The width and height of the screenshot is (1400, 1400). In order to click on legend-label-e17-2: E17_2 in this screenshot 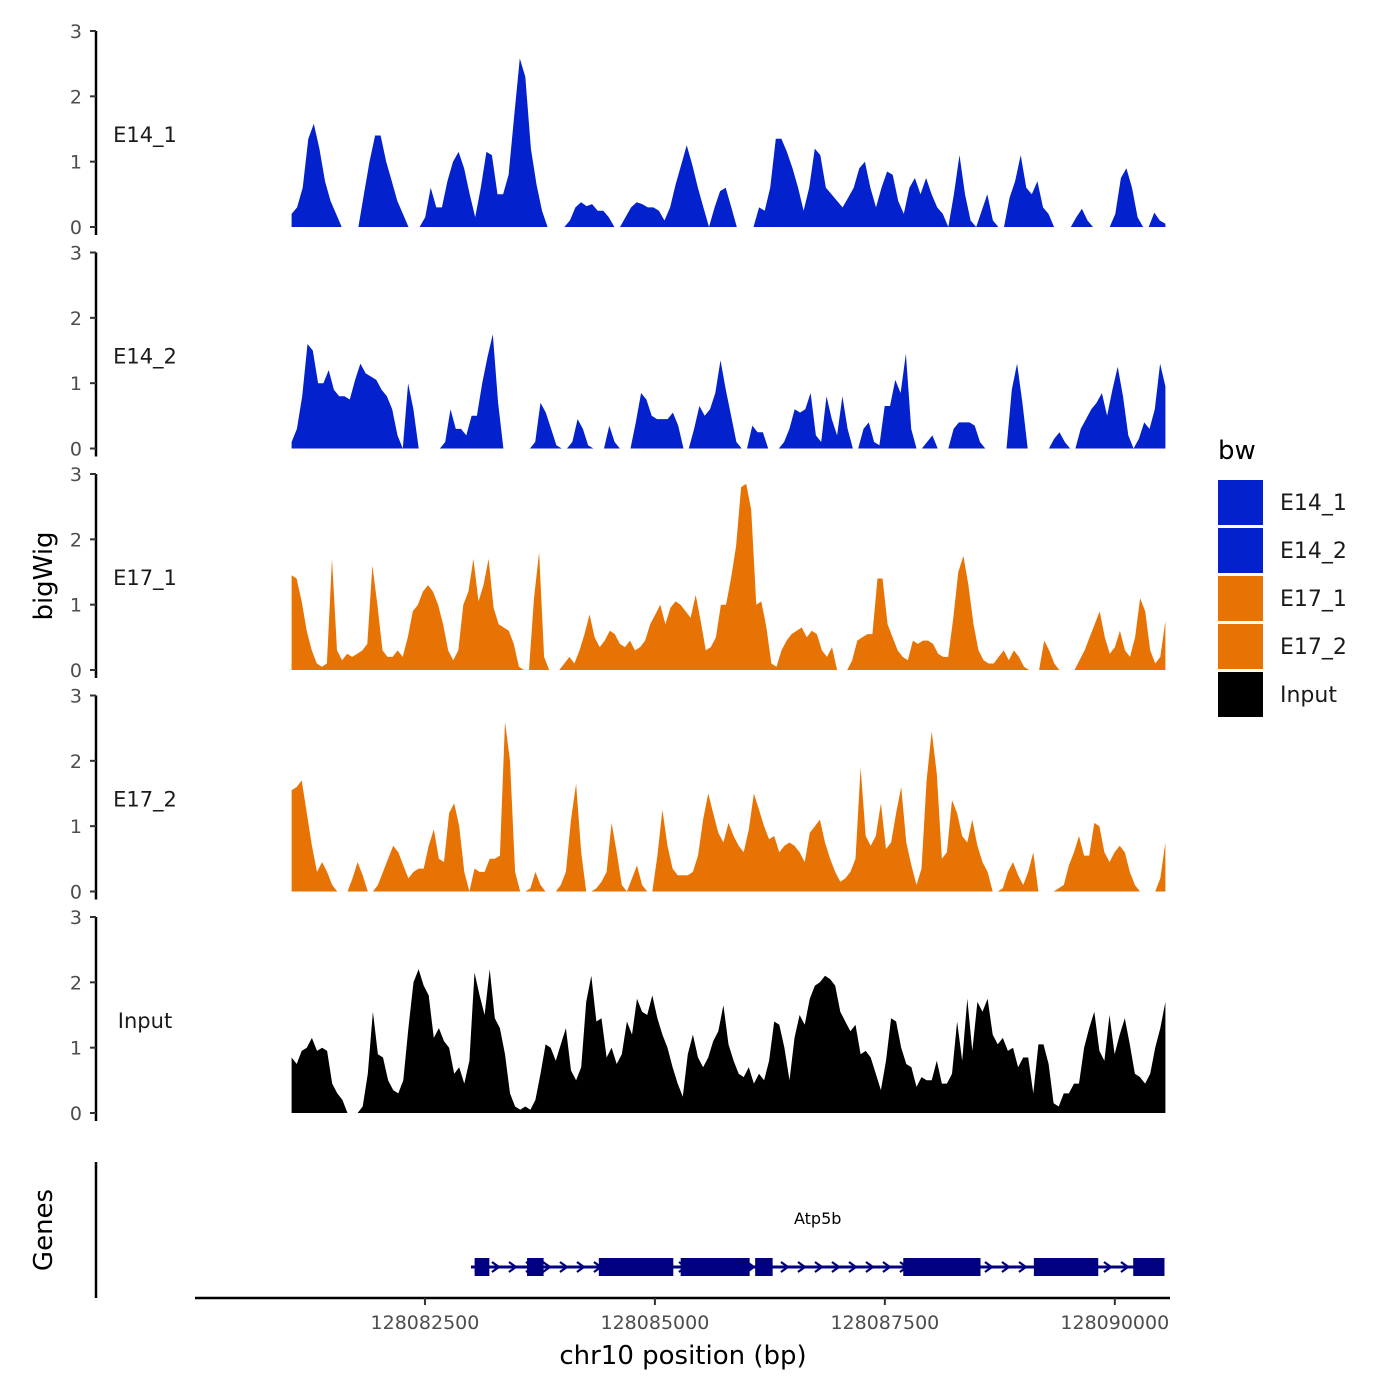, I will do `click(1313, 647)`.